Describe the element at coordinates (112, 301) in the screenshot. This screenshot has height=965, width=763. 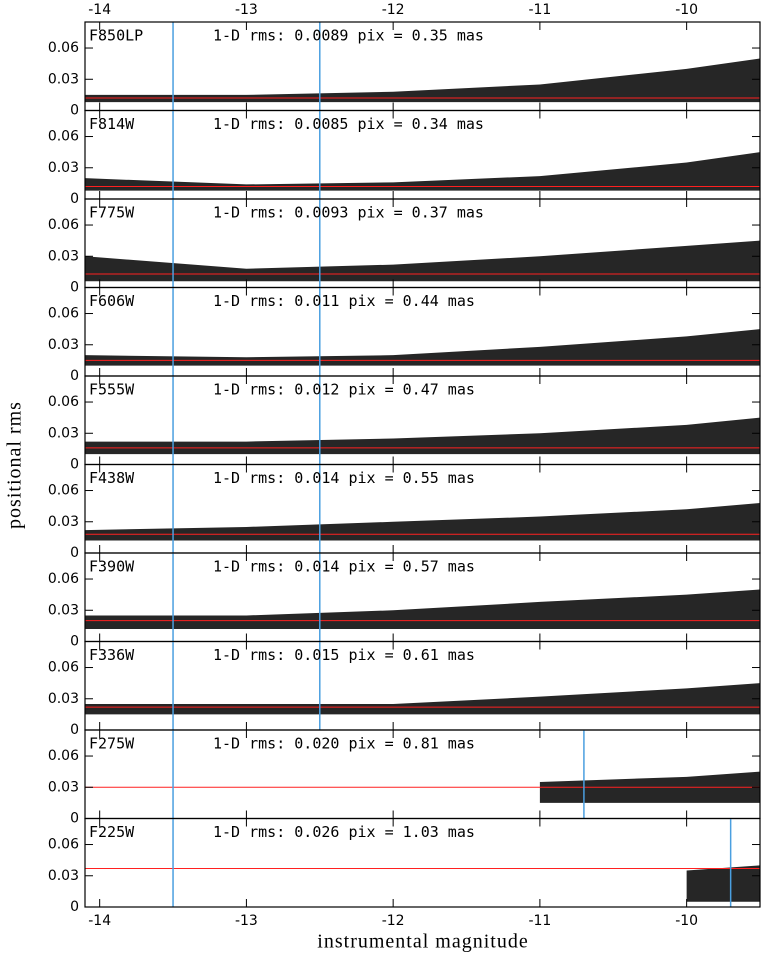
I see `filter-label: F606W` at that location.